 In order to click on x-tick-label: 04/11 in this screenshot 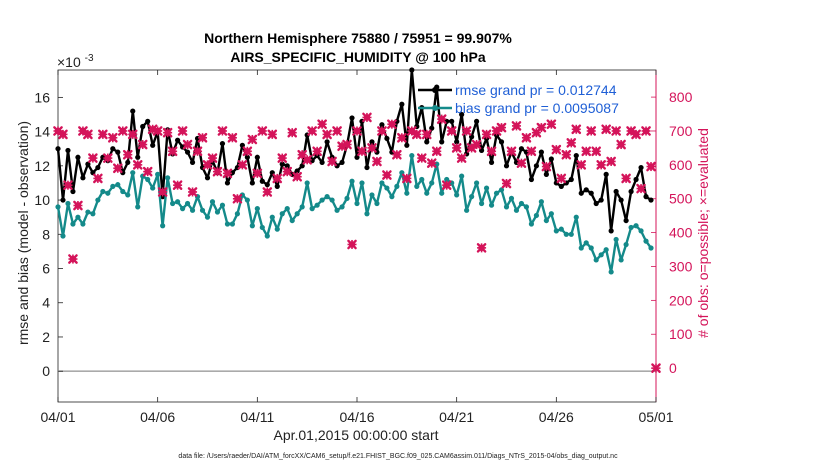, I will do `click(257, 417)`.